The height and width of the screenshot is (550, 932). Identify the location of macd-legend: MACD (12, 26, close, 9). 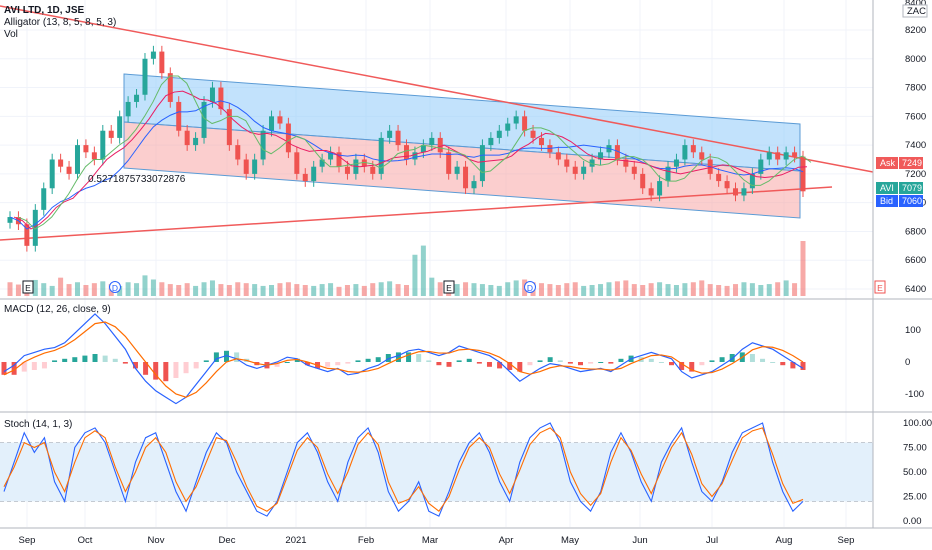
(57, 309).